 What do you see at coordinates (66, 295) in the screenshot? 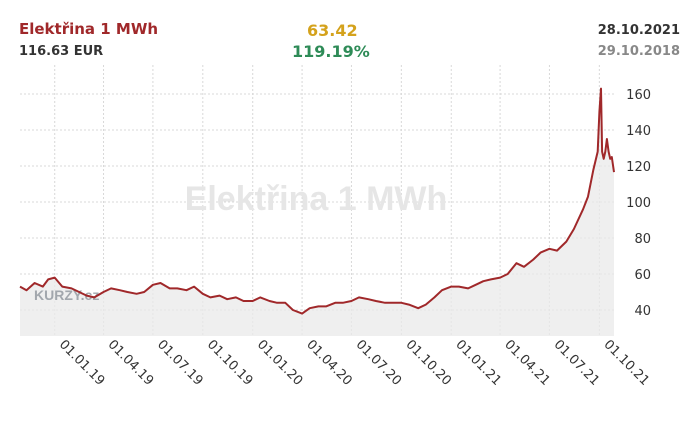
I see `kurzy-logo: KURZY.cz` at bounding box center [66, 295].